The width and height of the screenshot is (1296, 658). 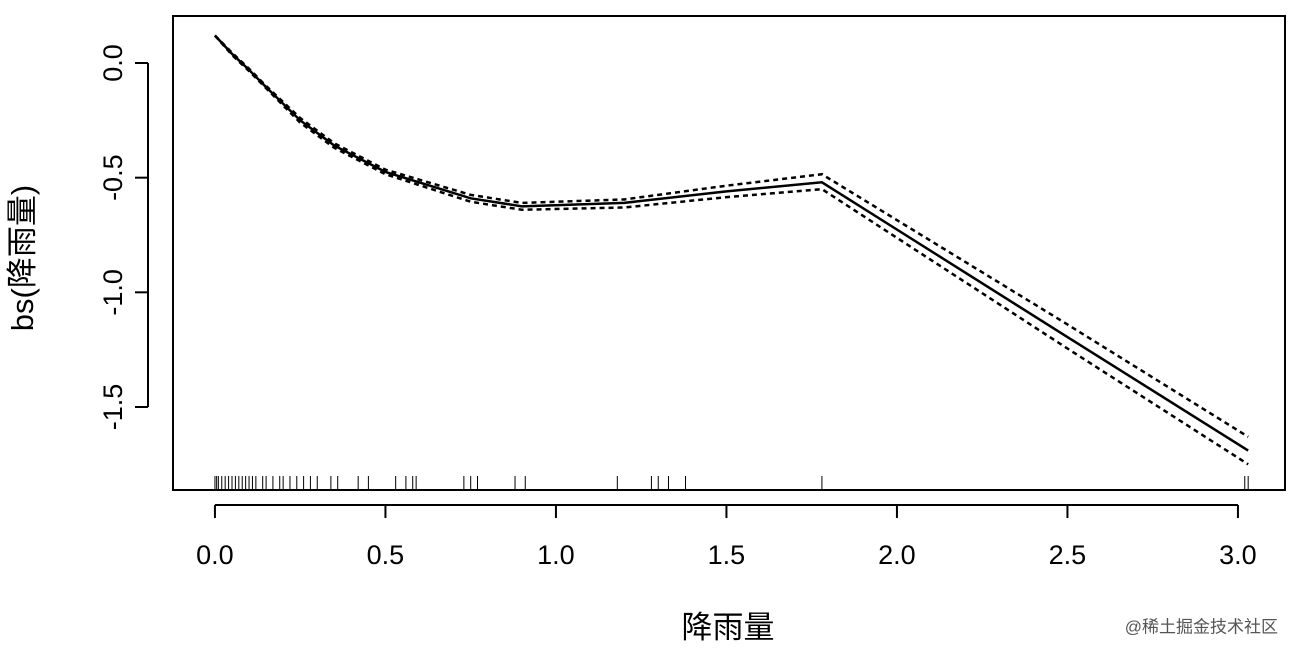 What do you see at coordinates (113, 63) in the screenshot?
I see `y-tick-label: 0.0` at bounding box center [113, 63].